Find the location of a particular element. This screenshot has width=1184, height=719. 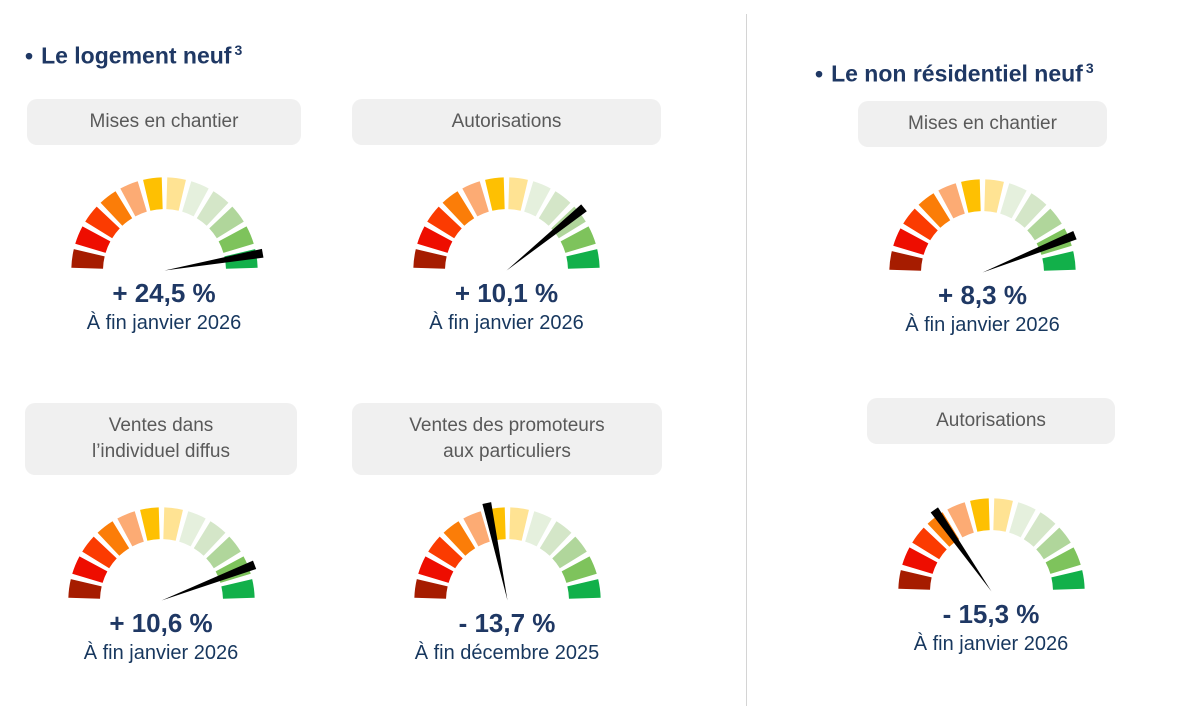

gauge-date: À fin décembre 2025 is located at coordinates (507, 653).